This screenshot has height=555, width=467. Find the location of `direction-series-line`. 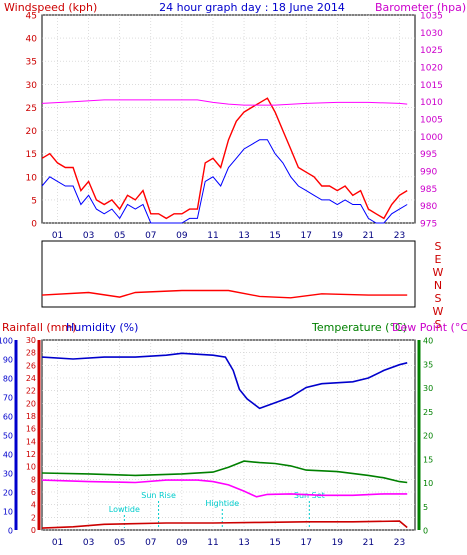

direction-series-line is located at coordinates (224, 294).